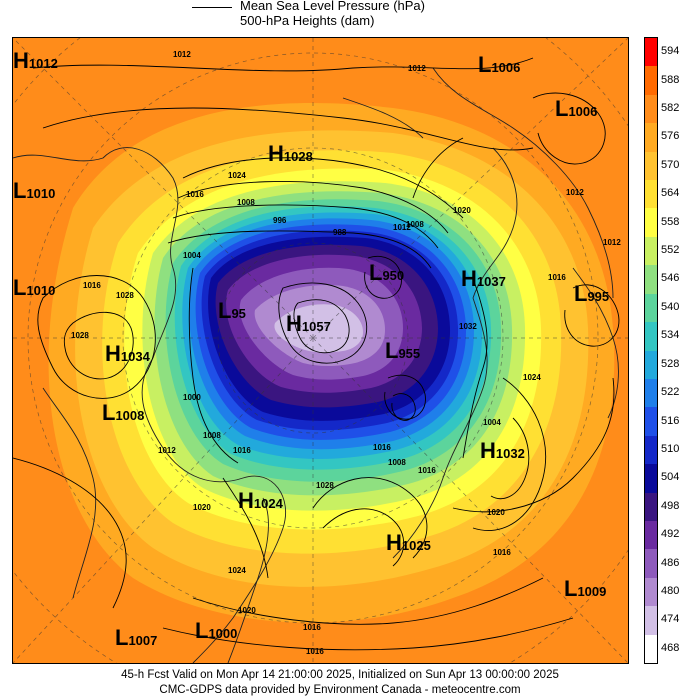 This screenshot has width=680, height=700. Describe the element at coordinates (670, 79) in the screenshot. I see `colorbar-tick-label: 588` at that location.